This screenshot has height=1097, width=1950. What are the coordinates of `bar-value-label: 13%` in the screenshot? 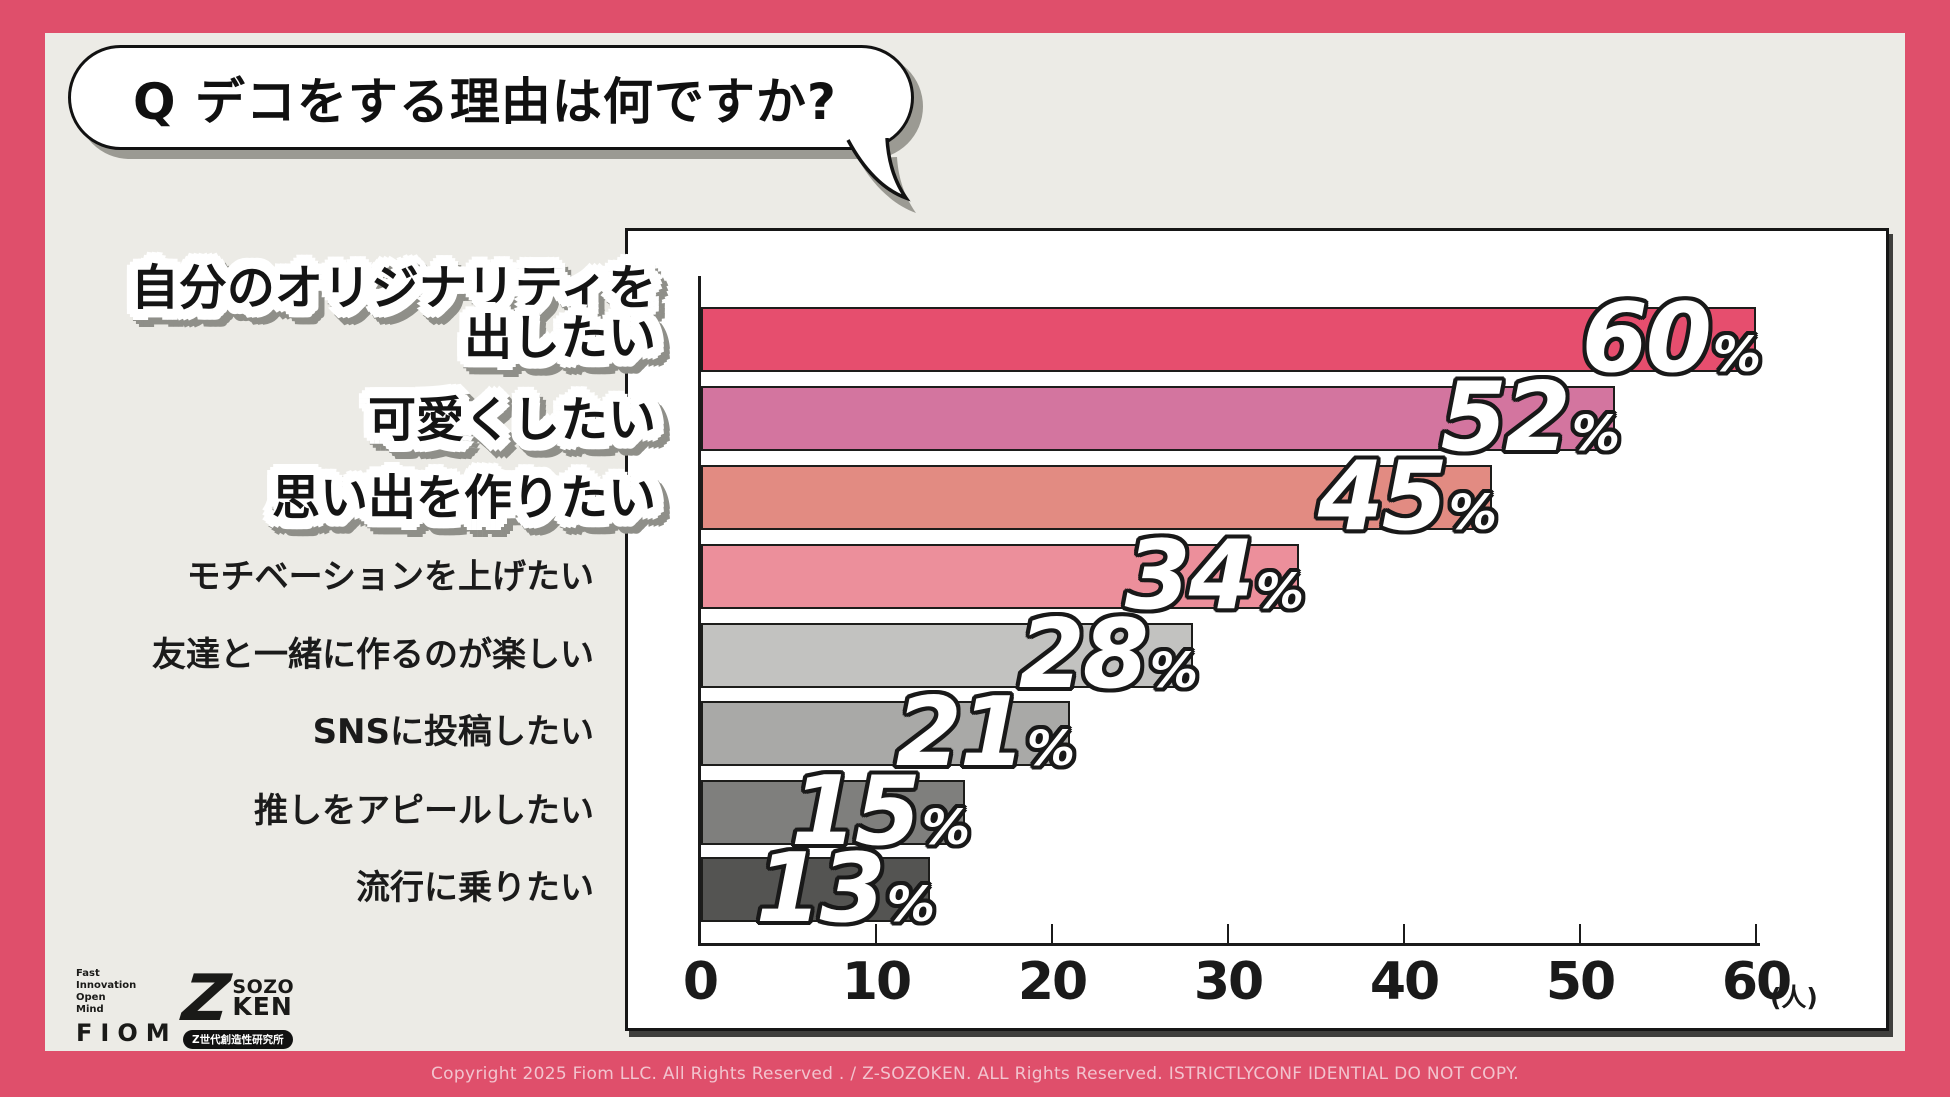 It's located at (845, 889).